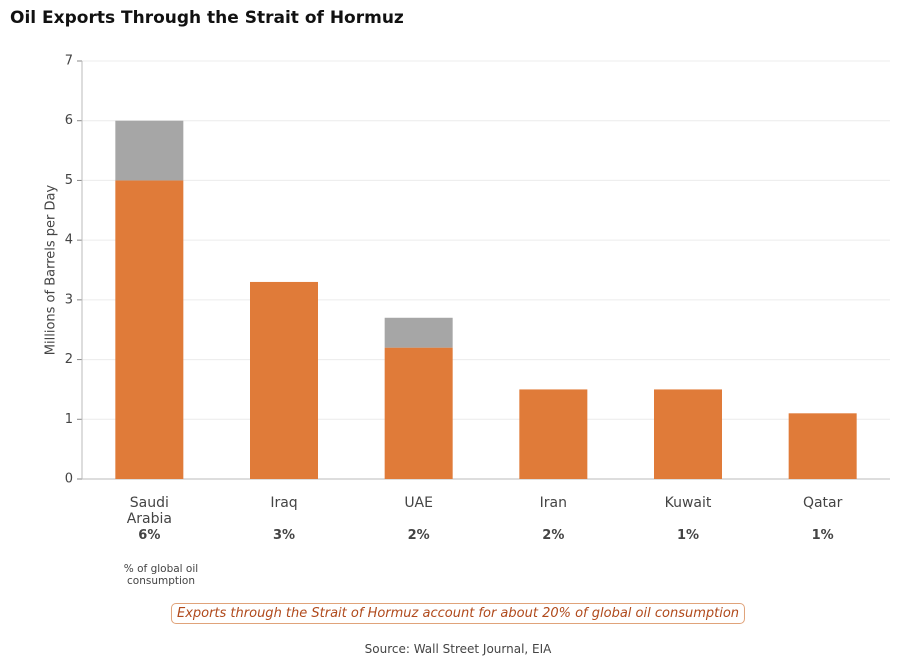 The height and width of the screenshot is (667, 900). I want to click on x-tick-label: Qatar, so click(822, 503).